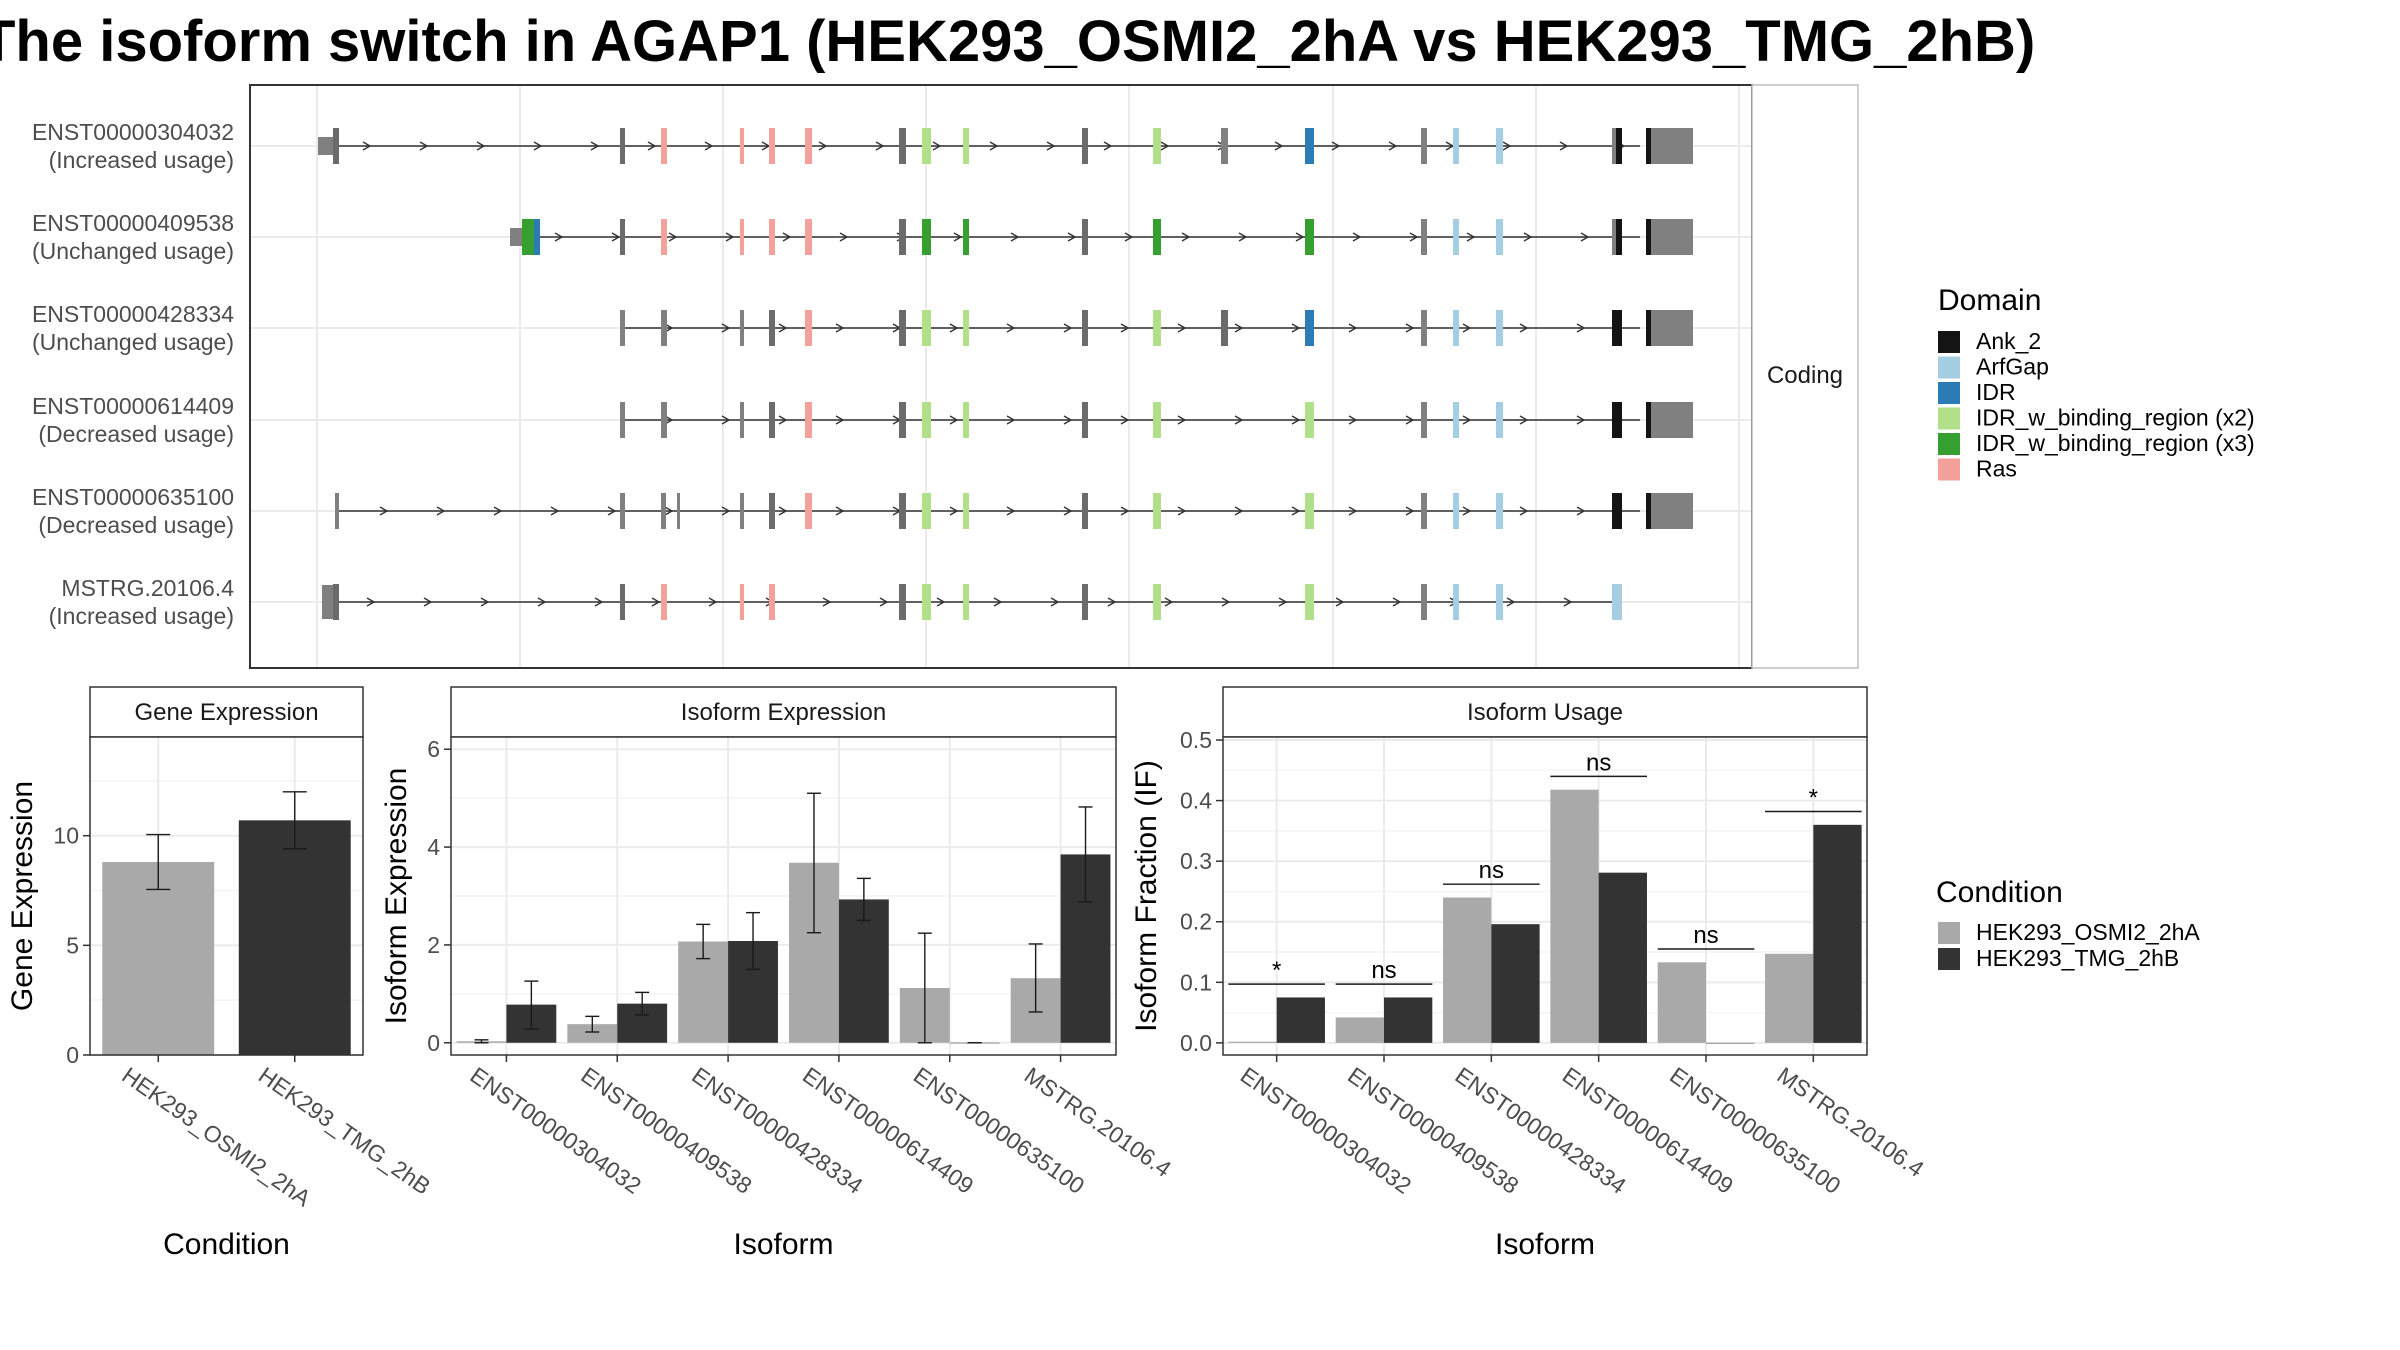 The image size is (2400, 1350). Describe the element at coordinates (1196, 1043) in the screenshot. I see `y-tick-label: 0.0` at that location.